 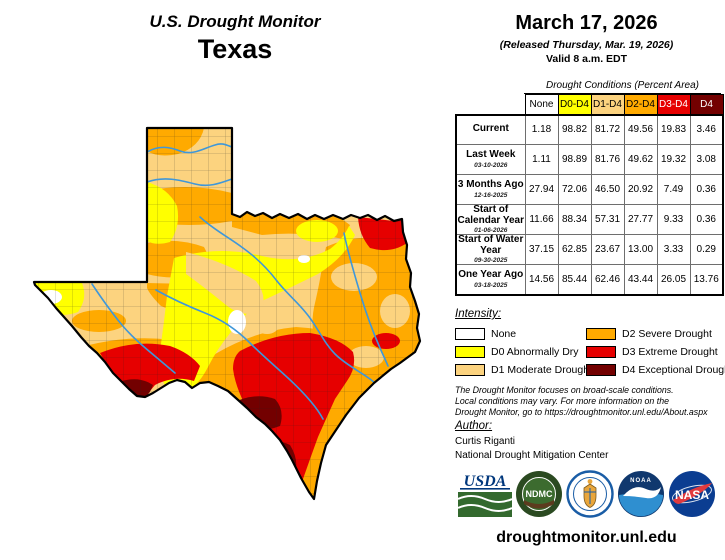 What do you see at coordinates (691, 494) in the screenshot?
I see `nasa-logo: NASA` at bounding box center [691, 494].